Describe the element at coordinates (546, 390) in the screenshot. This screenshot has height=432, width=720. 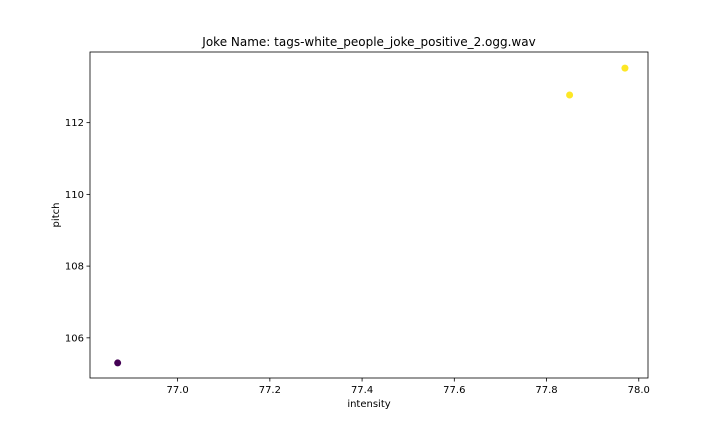
I see `x-tick-label: 77.8` at that location.